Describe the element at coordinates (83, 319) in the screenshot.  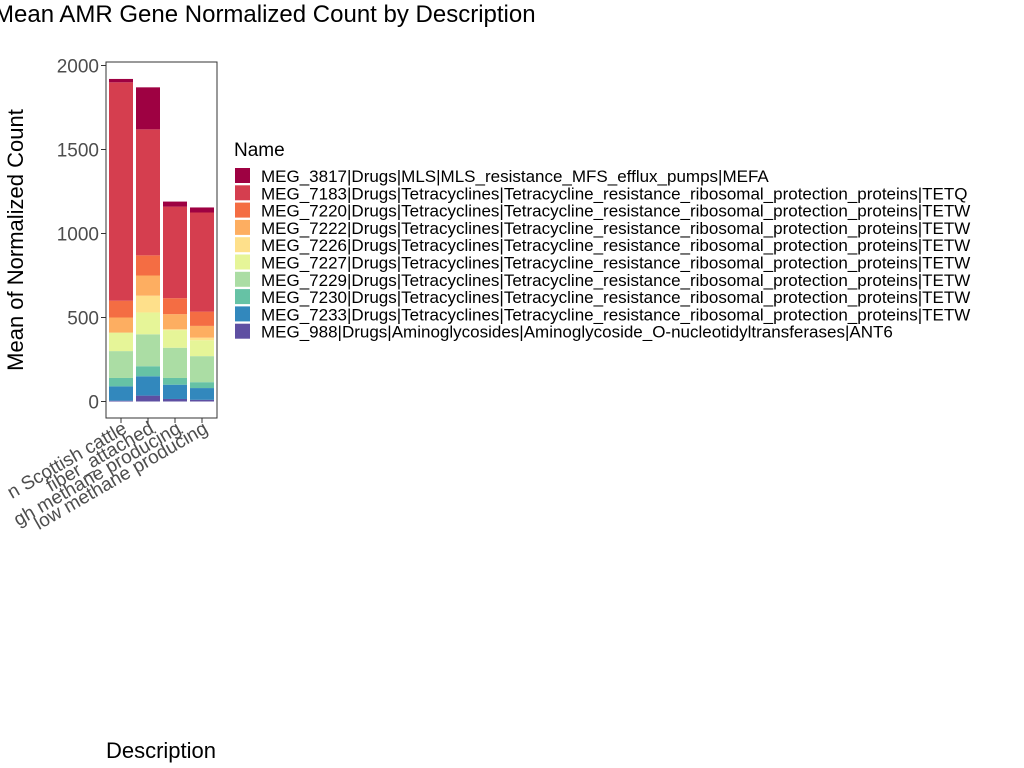
I see `y-tick-label: 500` at that location.